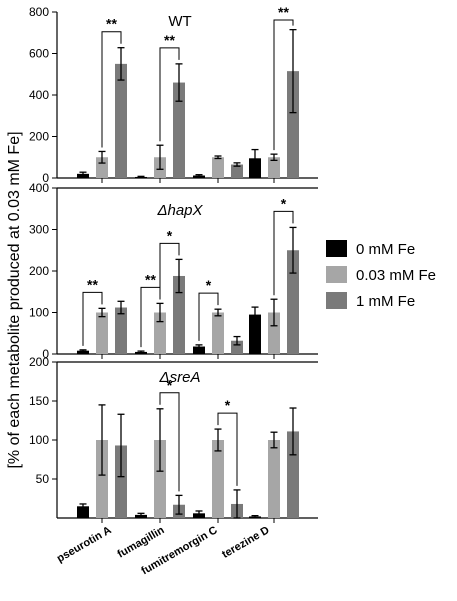 The image size is (457, 601). What do you see at coordinates (39, 401) in the screenshot?
I see `y-tick-label: 150` at bounding box center [39, 401].